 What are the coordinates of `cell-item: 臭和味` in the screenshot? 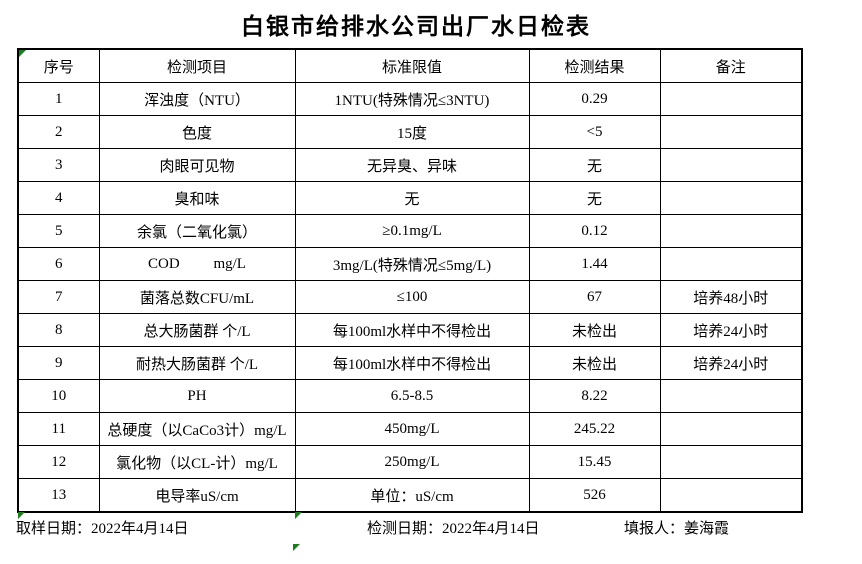 It's located at (197, 198).